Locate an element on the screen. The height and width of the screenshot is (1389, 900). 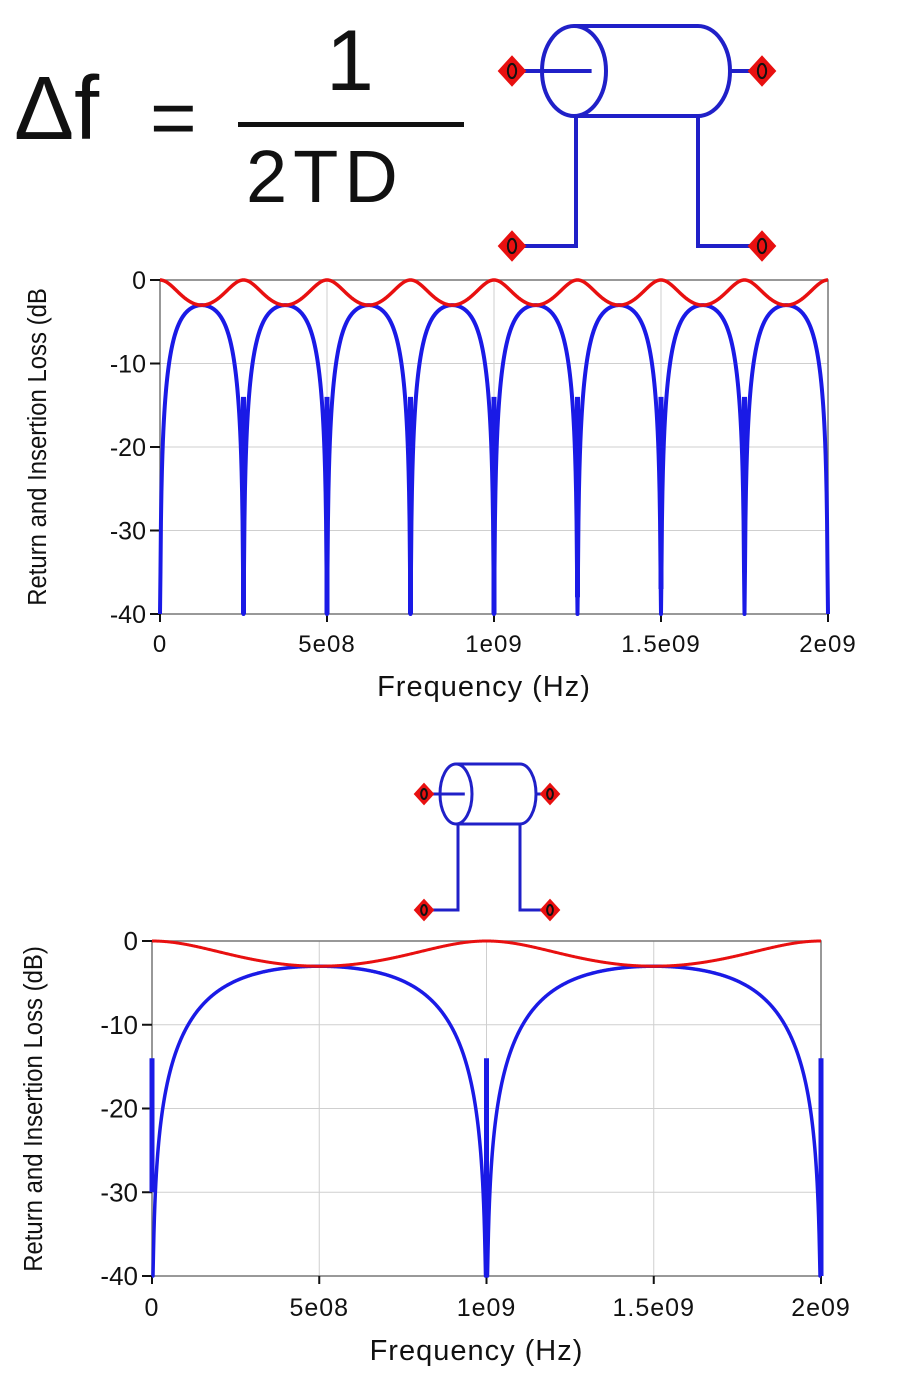
transmission-line-long is located at coordinates (637, 136).